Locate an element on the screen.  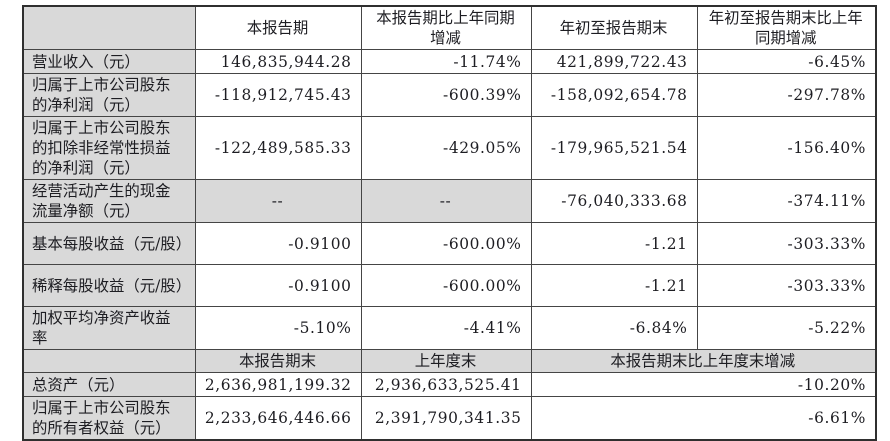
cell-value: -5.10% is located at coordinates (278, 328).